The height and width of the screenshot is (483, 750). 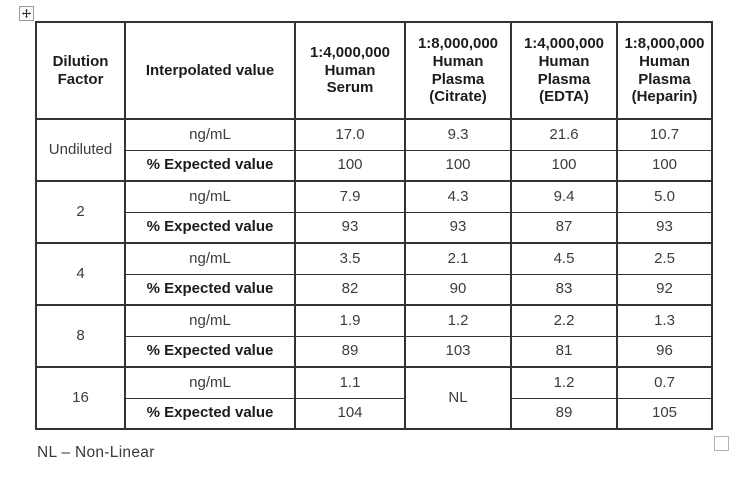 I want to click on factor-cell: Undiluted, so click(x=80, y=150).